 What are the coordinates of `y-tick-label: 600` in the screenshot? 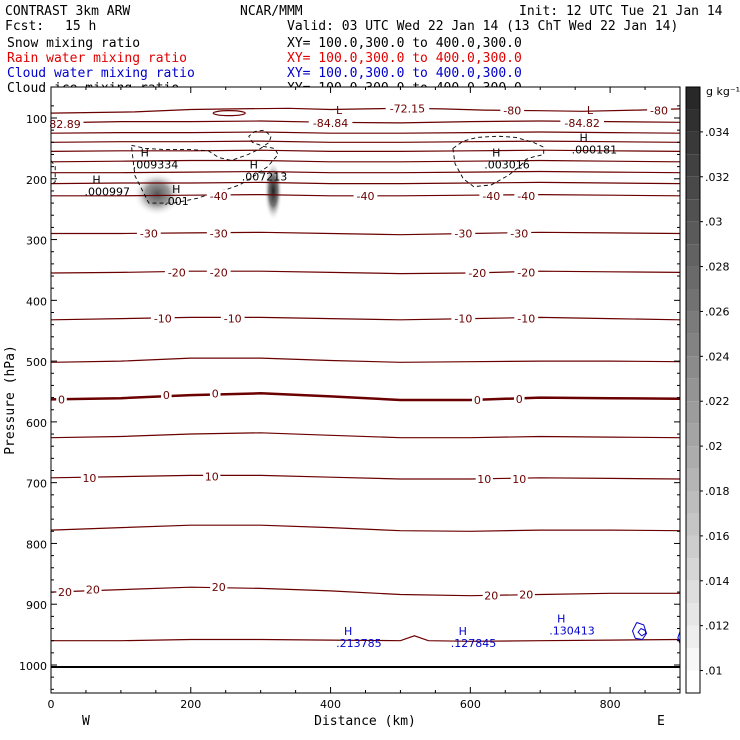 It's located at (36, 423).